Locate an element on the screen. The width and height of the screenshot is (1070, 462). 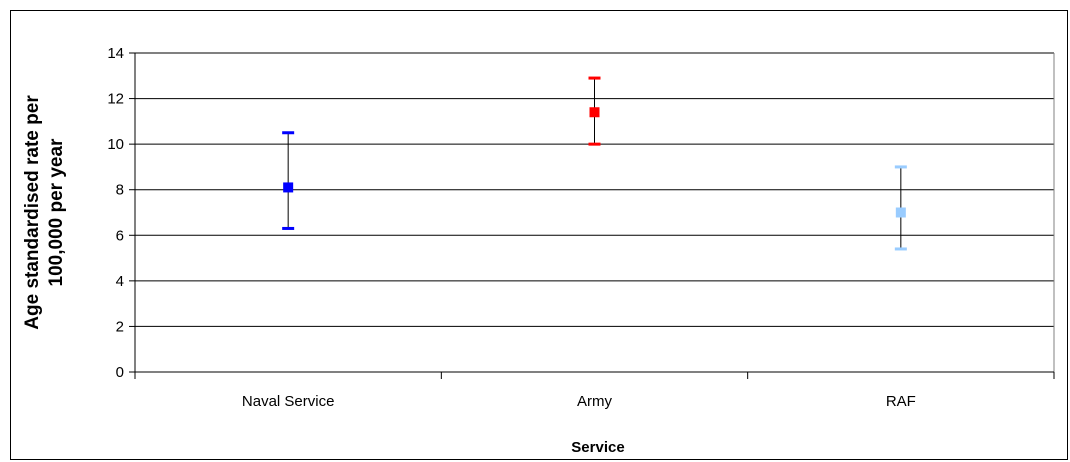
y-tick-label: 6 is located at coordinates (120, 235).